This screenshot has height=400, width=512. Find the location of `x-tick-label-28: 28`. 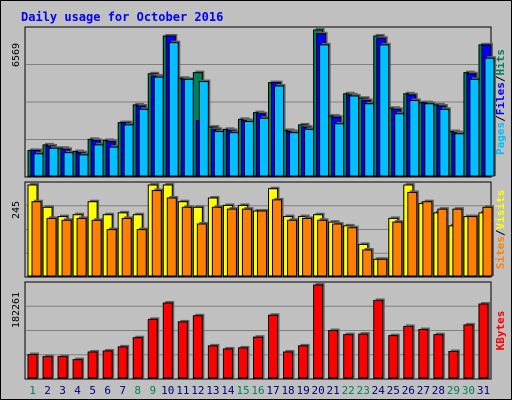

x-tick-label-28: 28 is located at coordinates (438, 390).